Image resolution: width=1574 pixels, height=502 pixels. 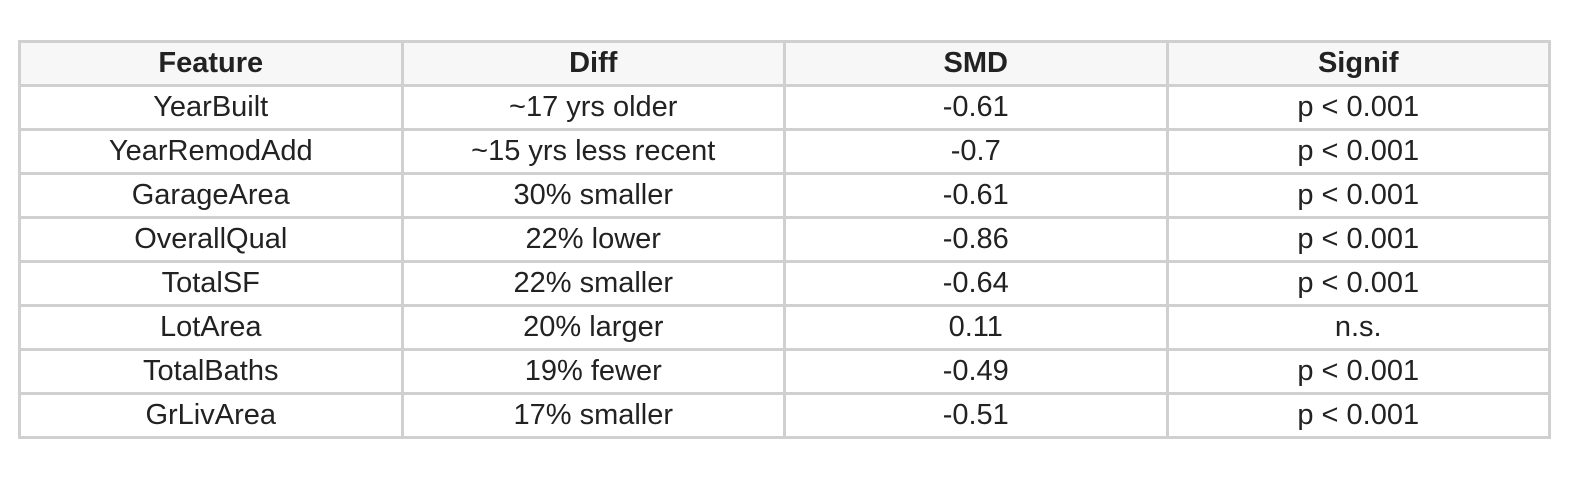 What do you see at coordinates (593, 239) in the screenshot?
I see `cell-diff: 22% lower` at bounding box center [593, 239].